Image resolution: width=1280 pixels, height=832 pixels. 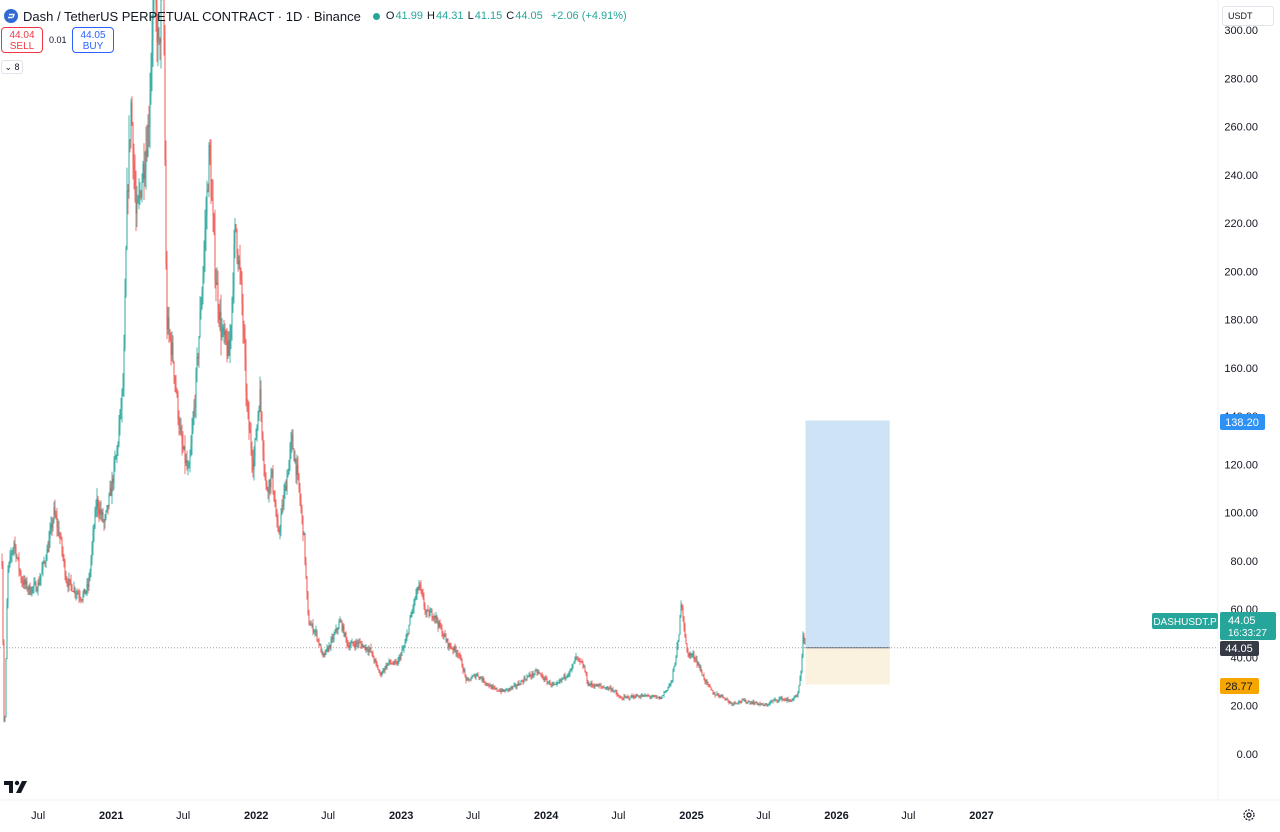 What do you see at coordinates (1247, 633) in the screenshot?
I see `bar-countdown: 16:33:27` at bounding box center [1247, 633].